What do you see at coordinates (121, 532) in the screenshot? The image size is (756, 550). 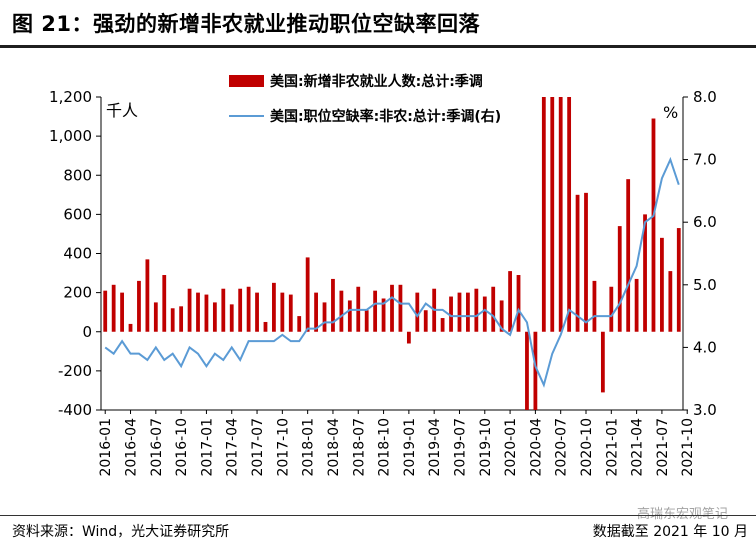 I see `source-note: 资料来源：Wind，光大证券研究所` at bounding box center [121, 532].